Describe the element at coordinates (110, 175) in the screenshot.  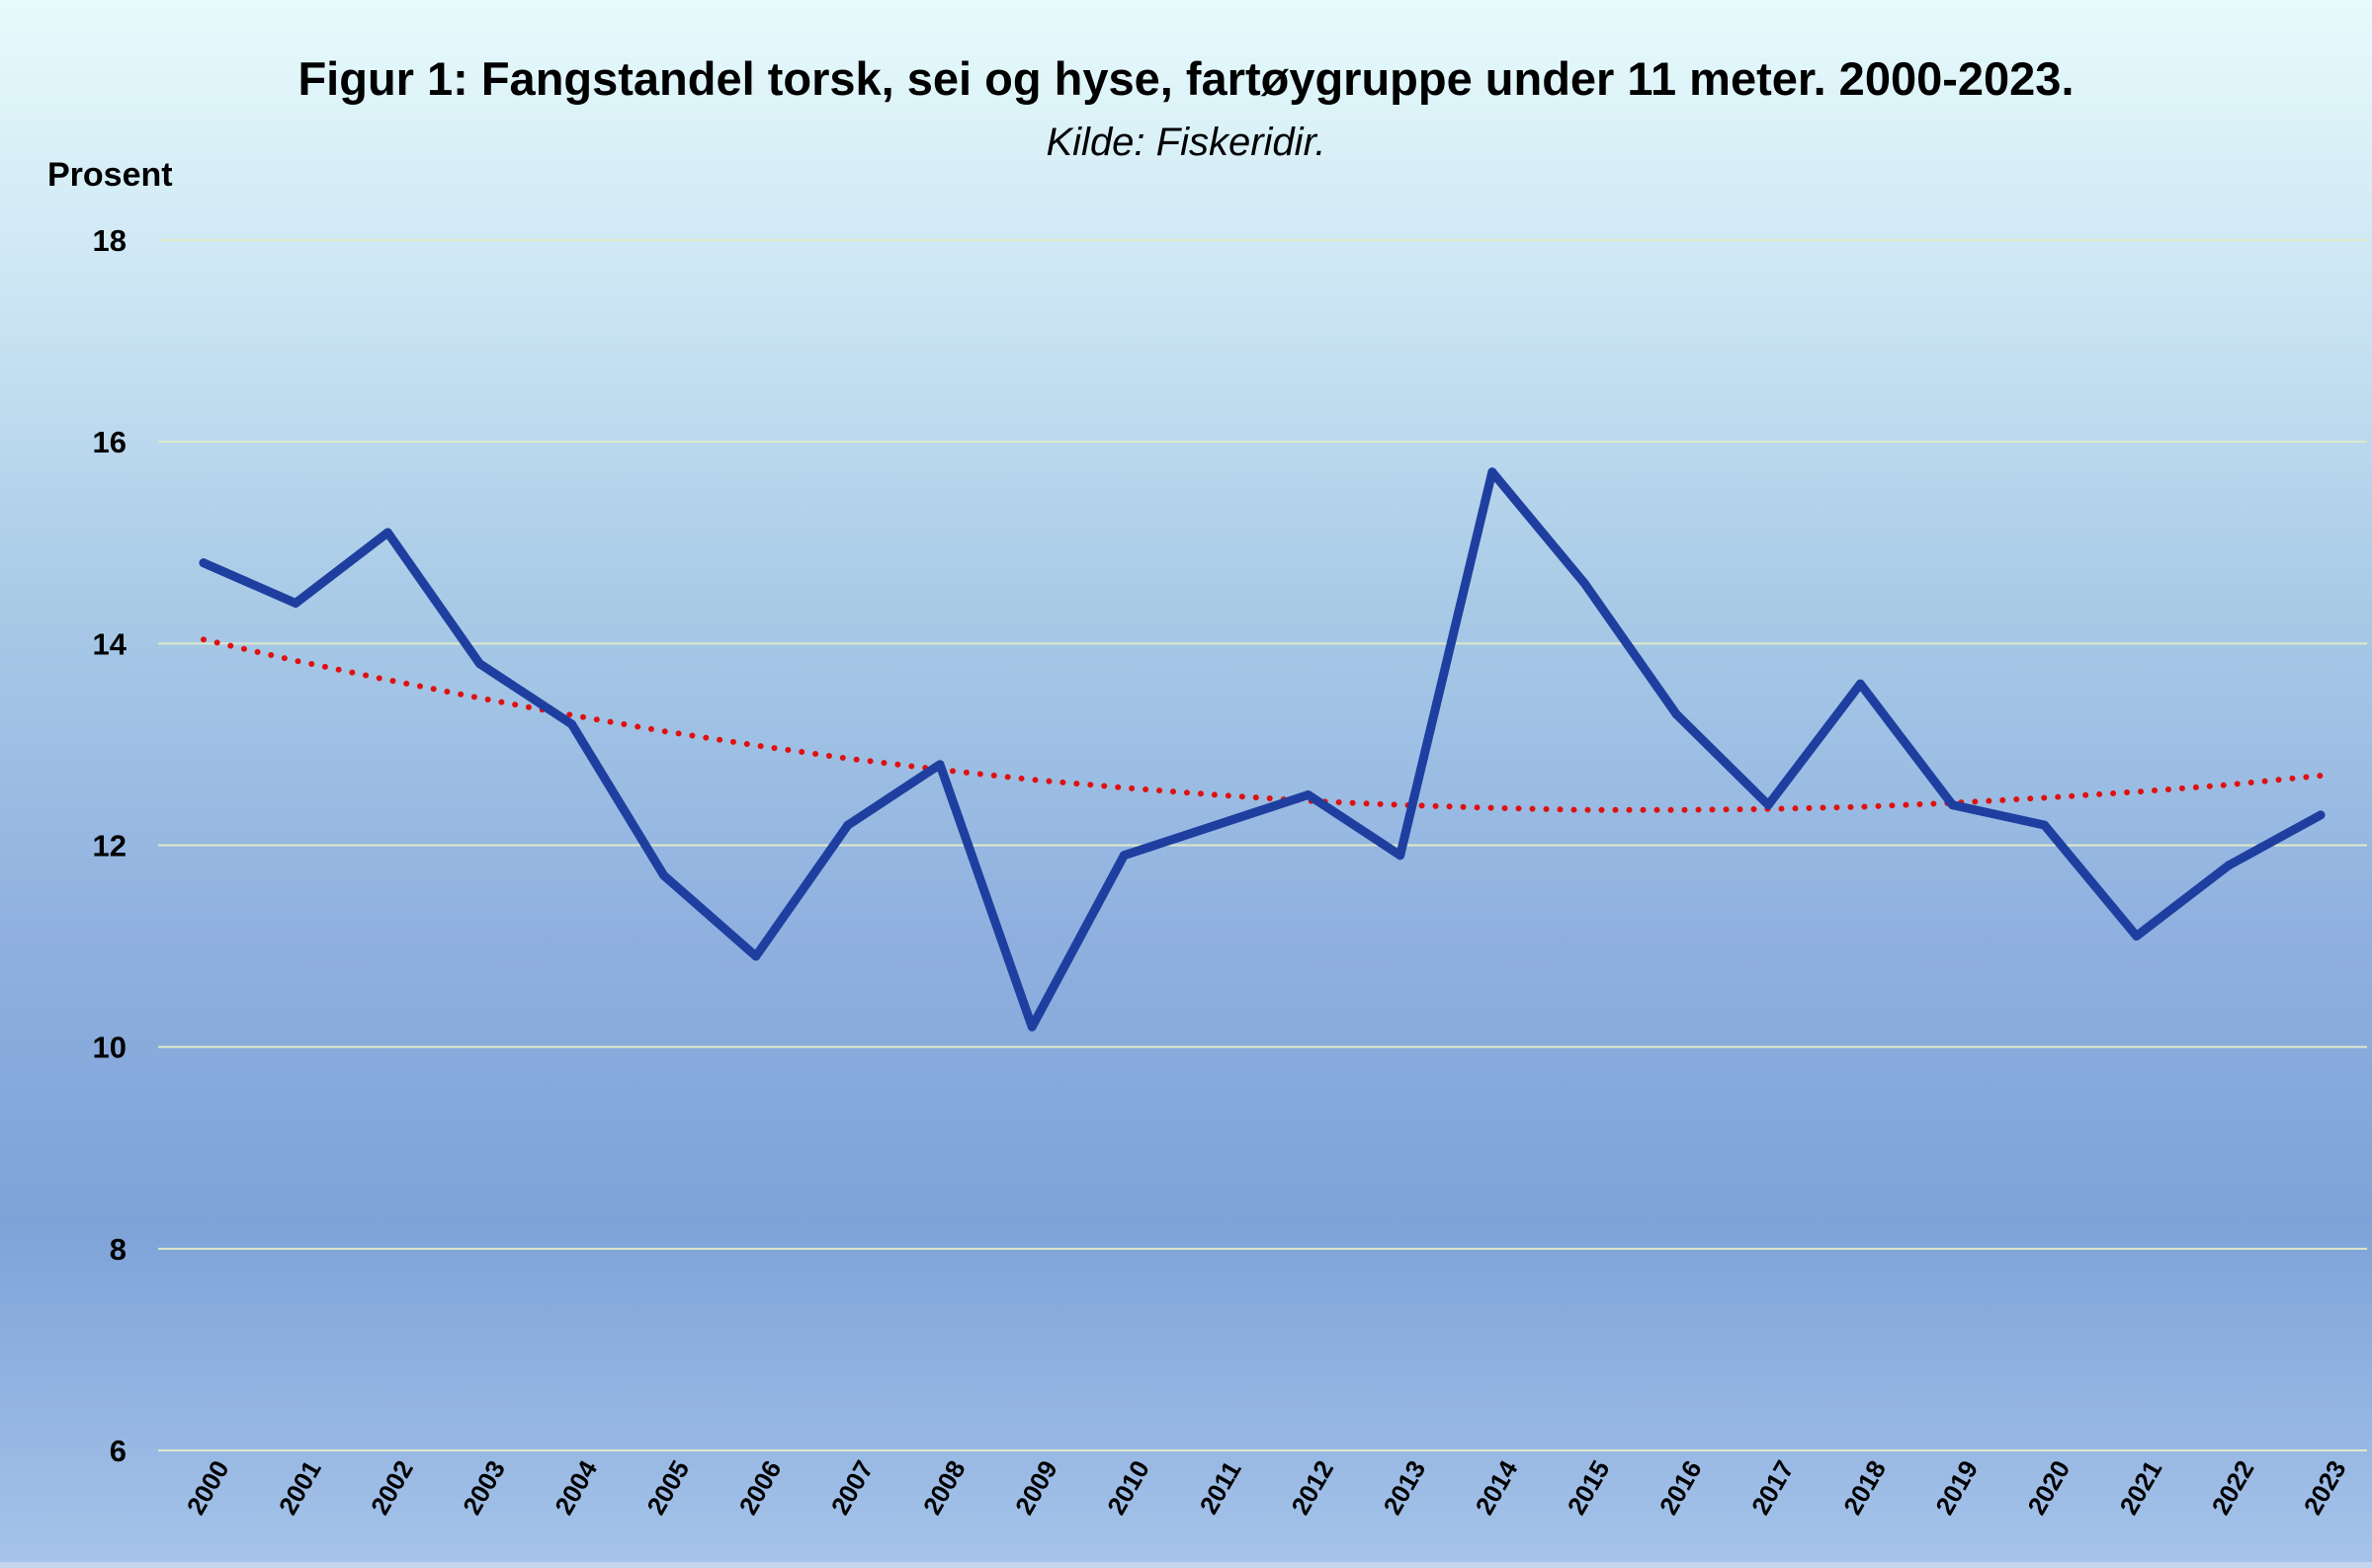
I see `y-axis-label: Prosent` at that location.